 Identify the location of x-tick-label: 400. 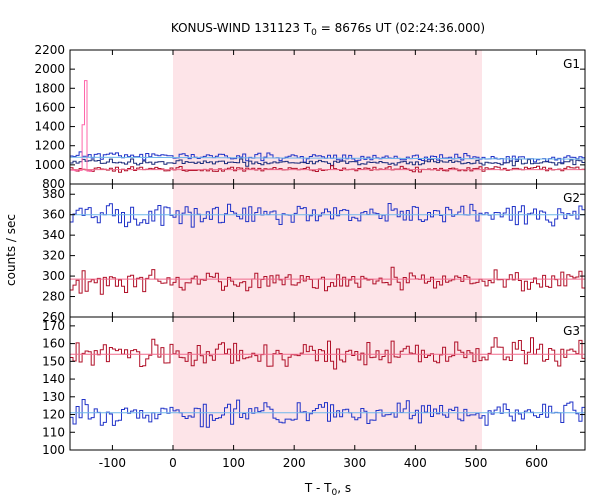
(415, 463).